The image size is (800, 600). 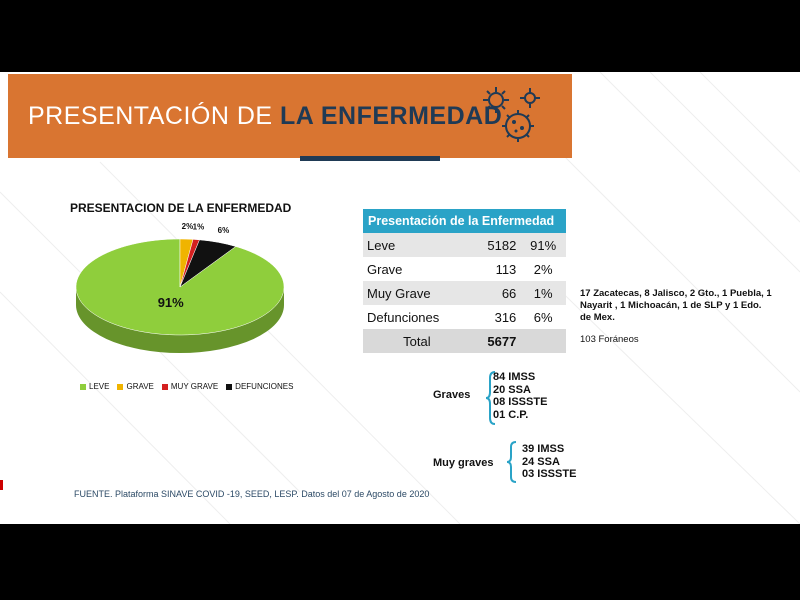 What do you see at coordinates (199, 227) in the screenshot?
I see `pie-data-label: 1%` at bounding box center [199, 227].